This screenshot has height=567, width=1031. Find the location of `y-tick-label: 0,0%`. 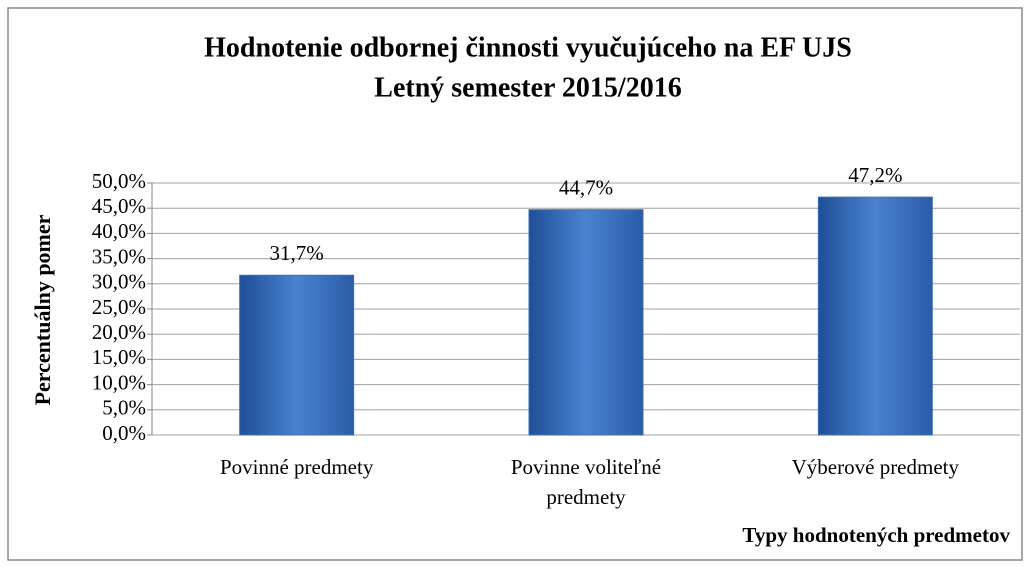

y-tick-label: 0,0% is located at coordinates (124, 433).